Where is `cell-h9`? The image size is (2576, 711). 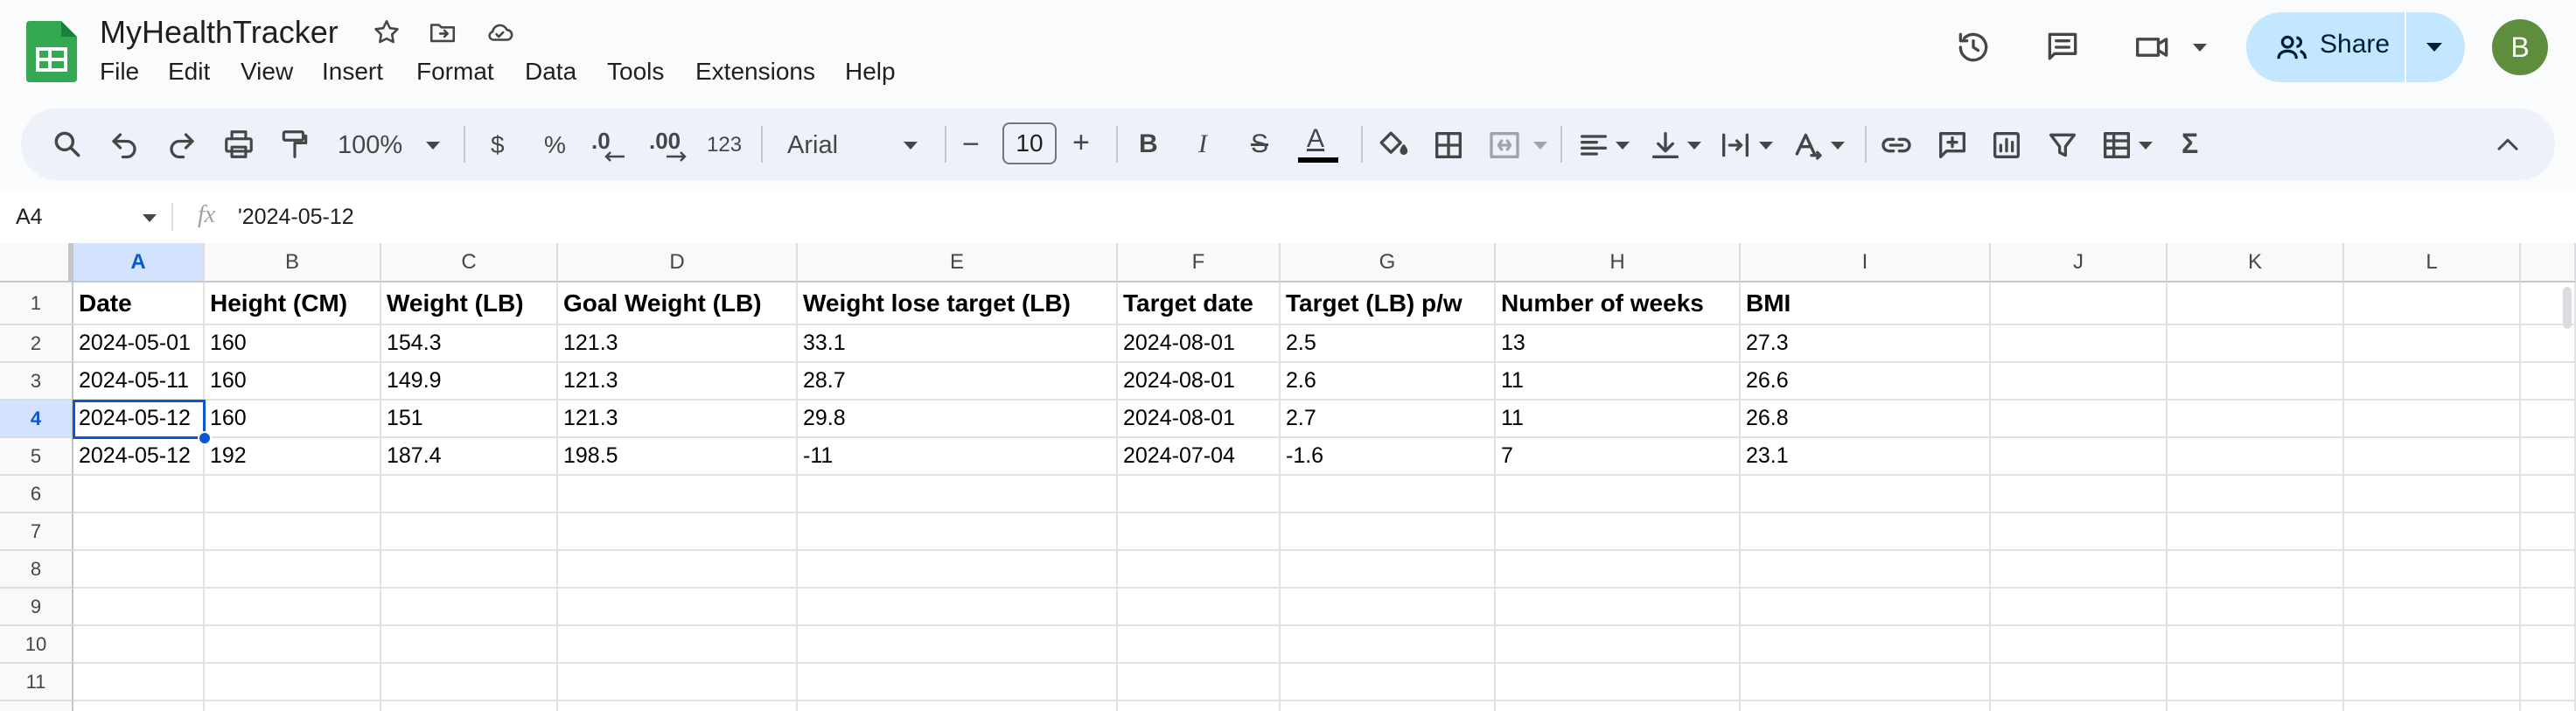 cell-h9 is located at coordinates (1618, 608).